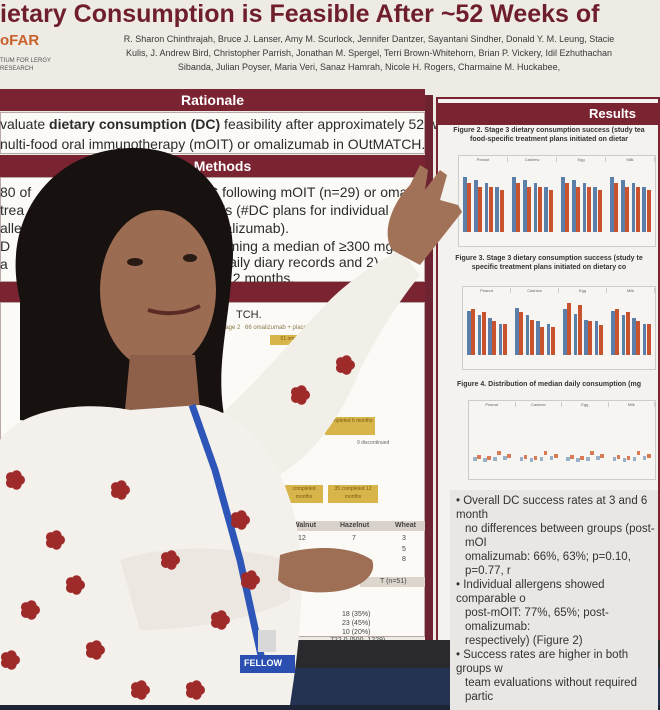 This screenshot has width=660, height=710. Describe the element at coordinates (263, 663) in the screenshot. I see `badge-label: FELLOW` at that location.